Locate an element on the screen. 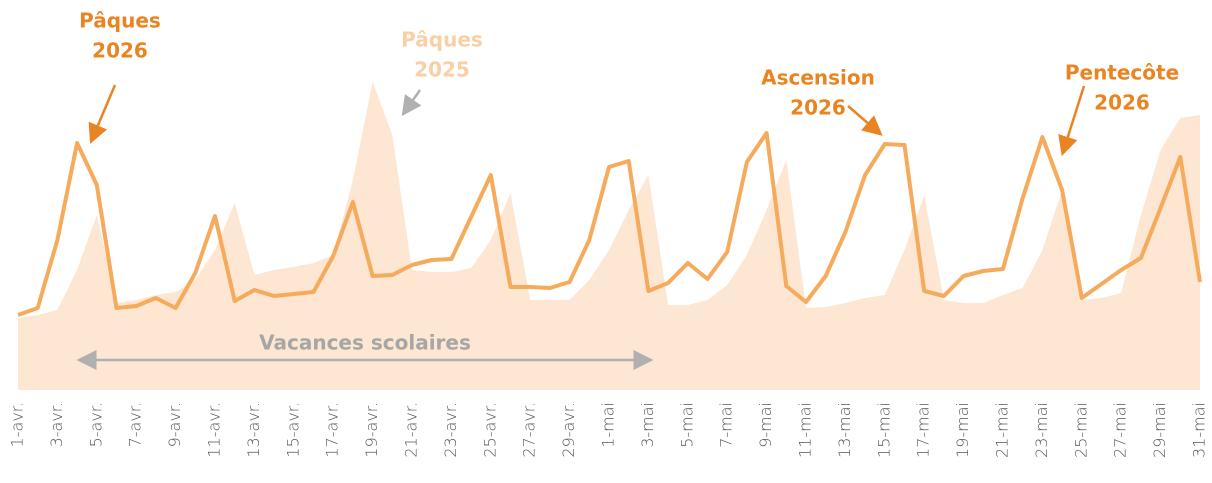 This screenshot has width=1212, height=483. x-tick-label: 17-mai is located at coordinates (923, 430).